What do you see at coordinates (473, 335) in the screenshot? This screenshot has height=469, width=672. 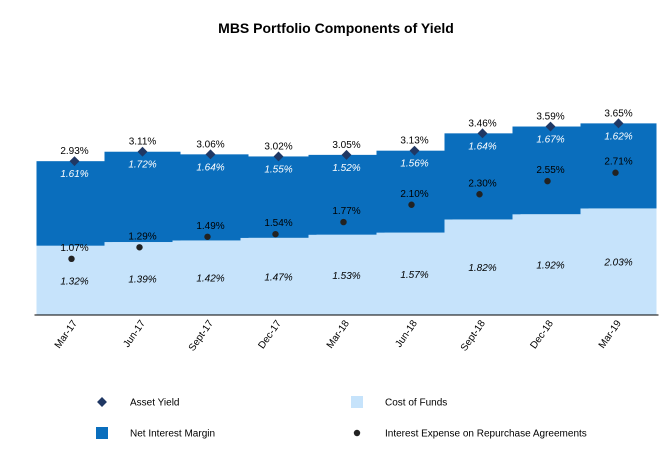 I see `x-tick-label: Sept-18` at bounding box center [473, 335].